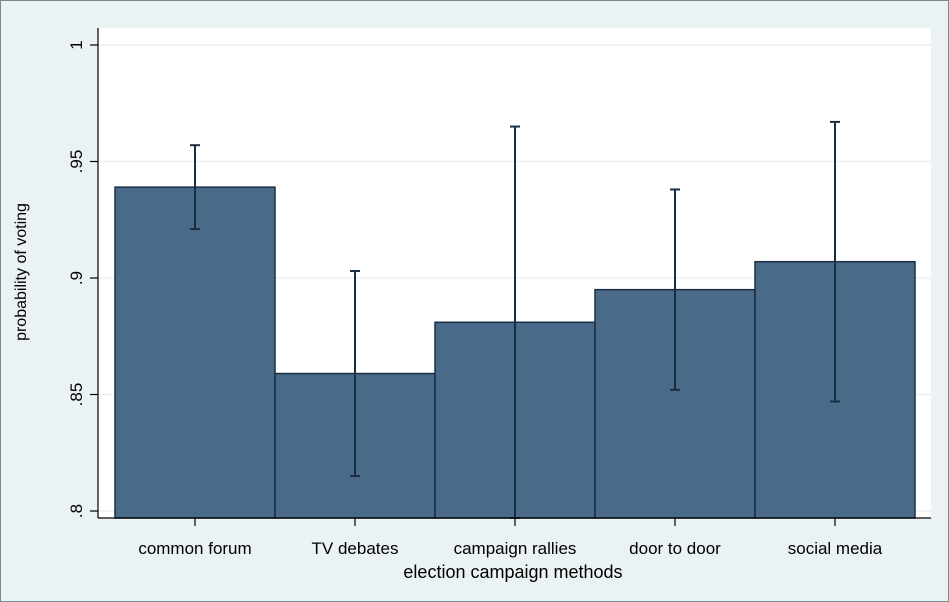 Image resolution: width=949 pixels, height=602 pixels. I want to click on y-tick-label: .95, so click(76, 162).